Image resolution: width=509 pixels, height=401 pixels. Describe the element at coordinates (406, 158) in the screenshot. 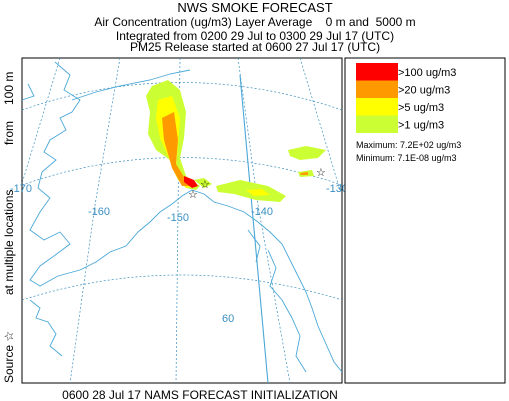

I see `legend-minimum: Minimum: 7.1E-08 ug/m3` at that location.